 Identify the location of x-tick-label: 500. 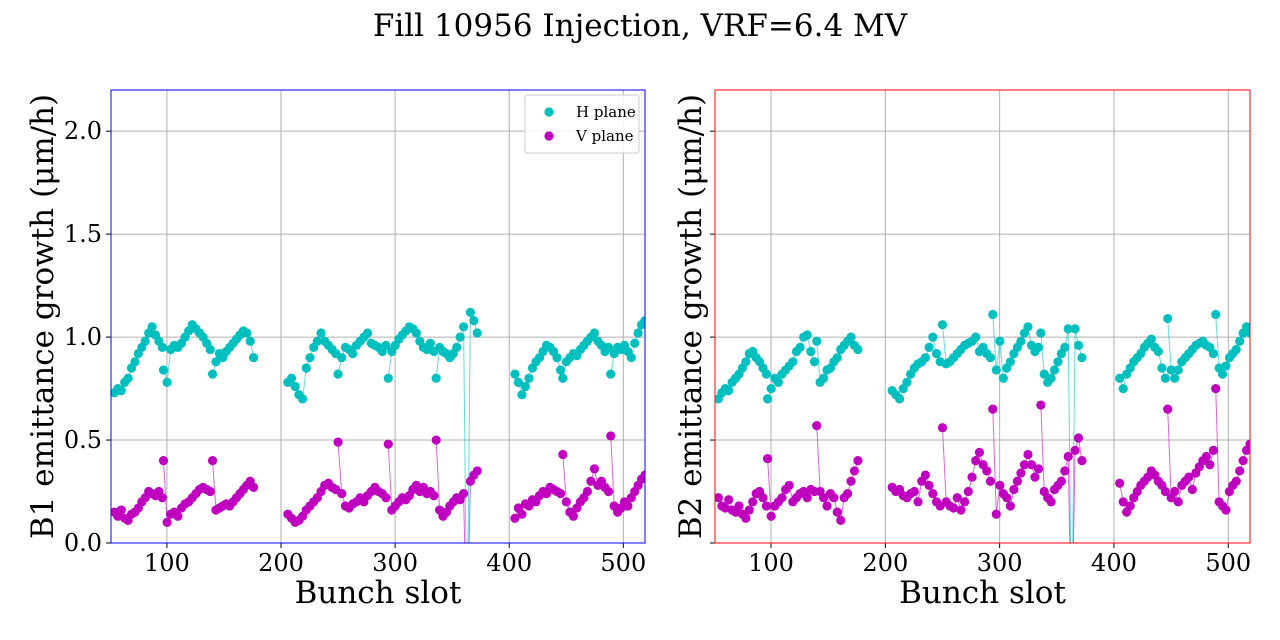
(1228, 563).